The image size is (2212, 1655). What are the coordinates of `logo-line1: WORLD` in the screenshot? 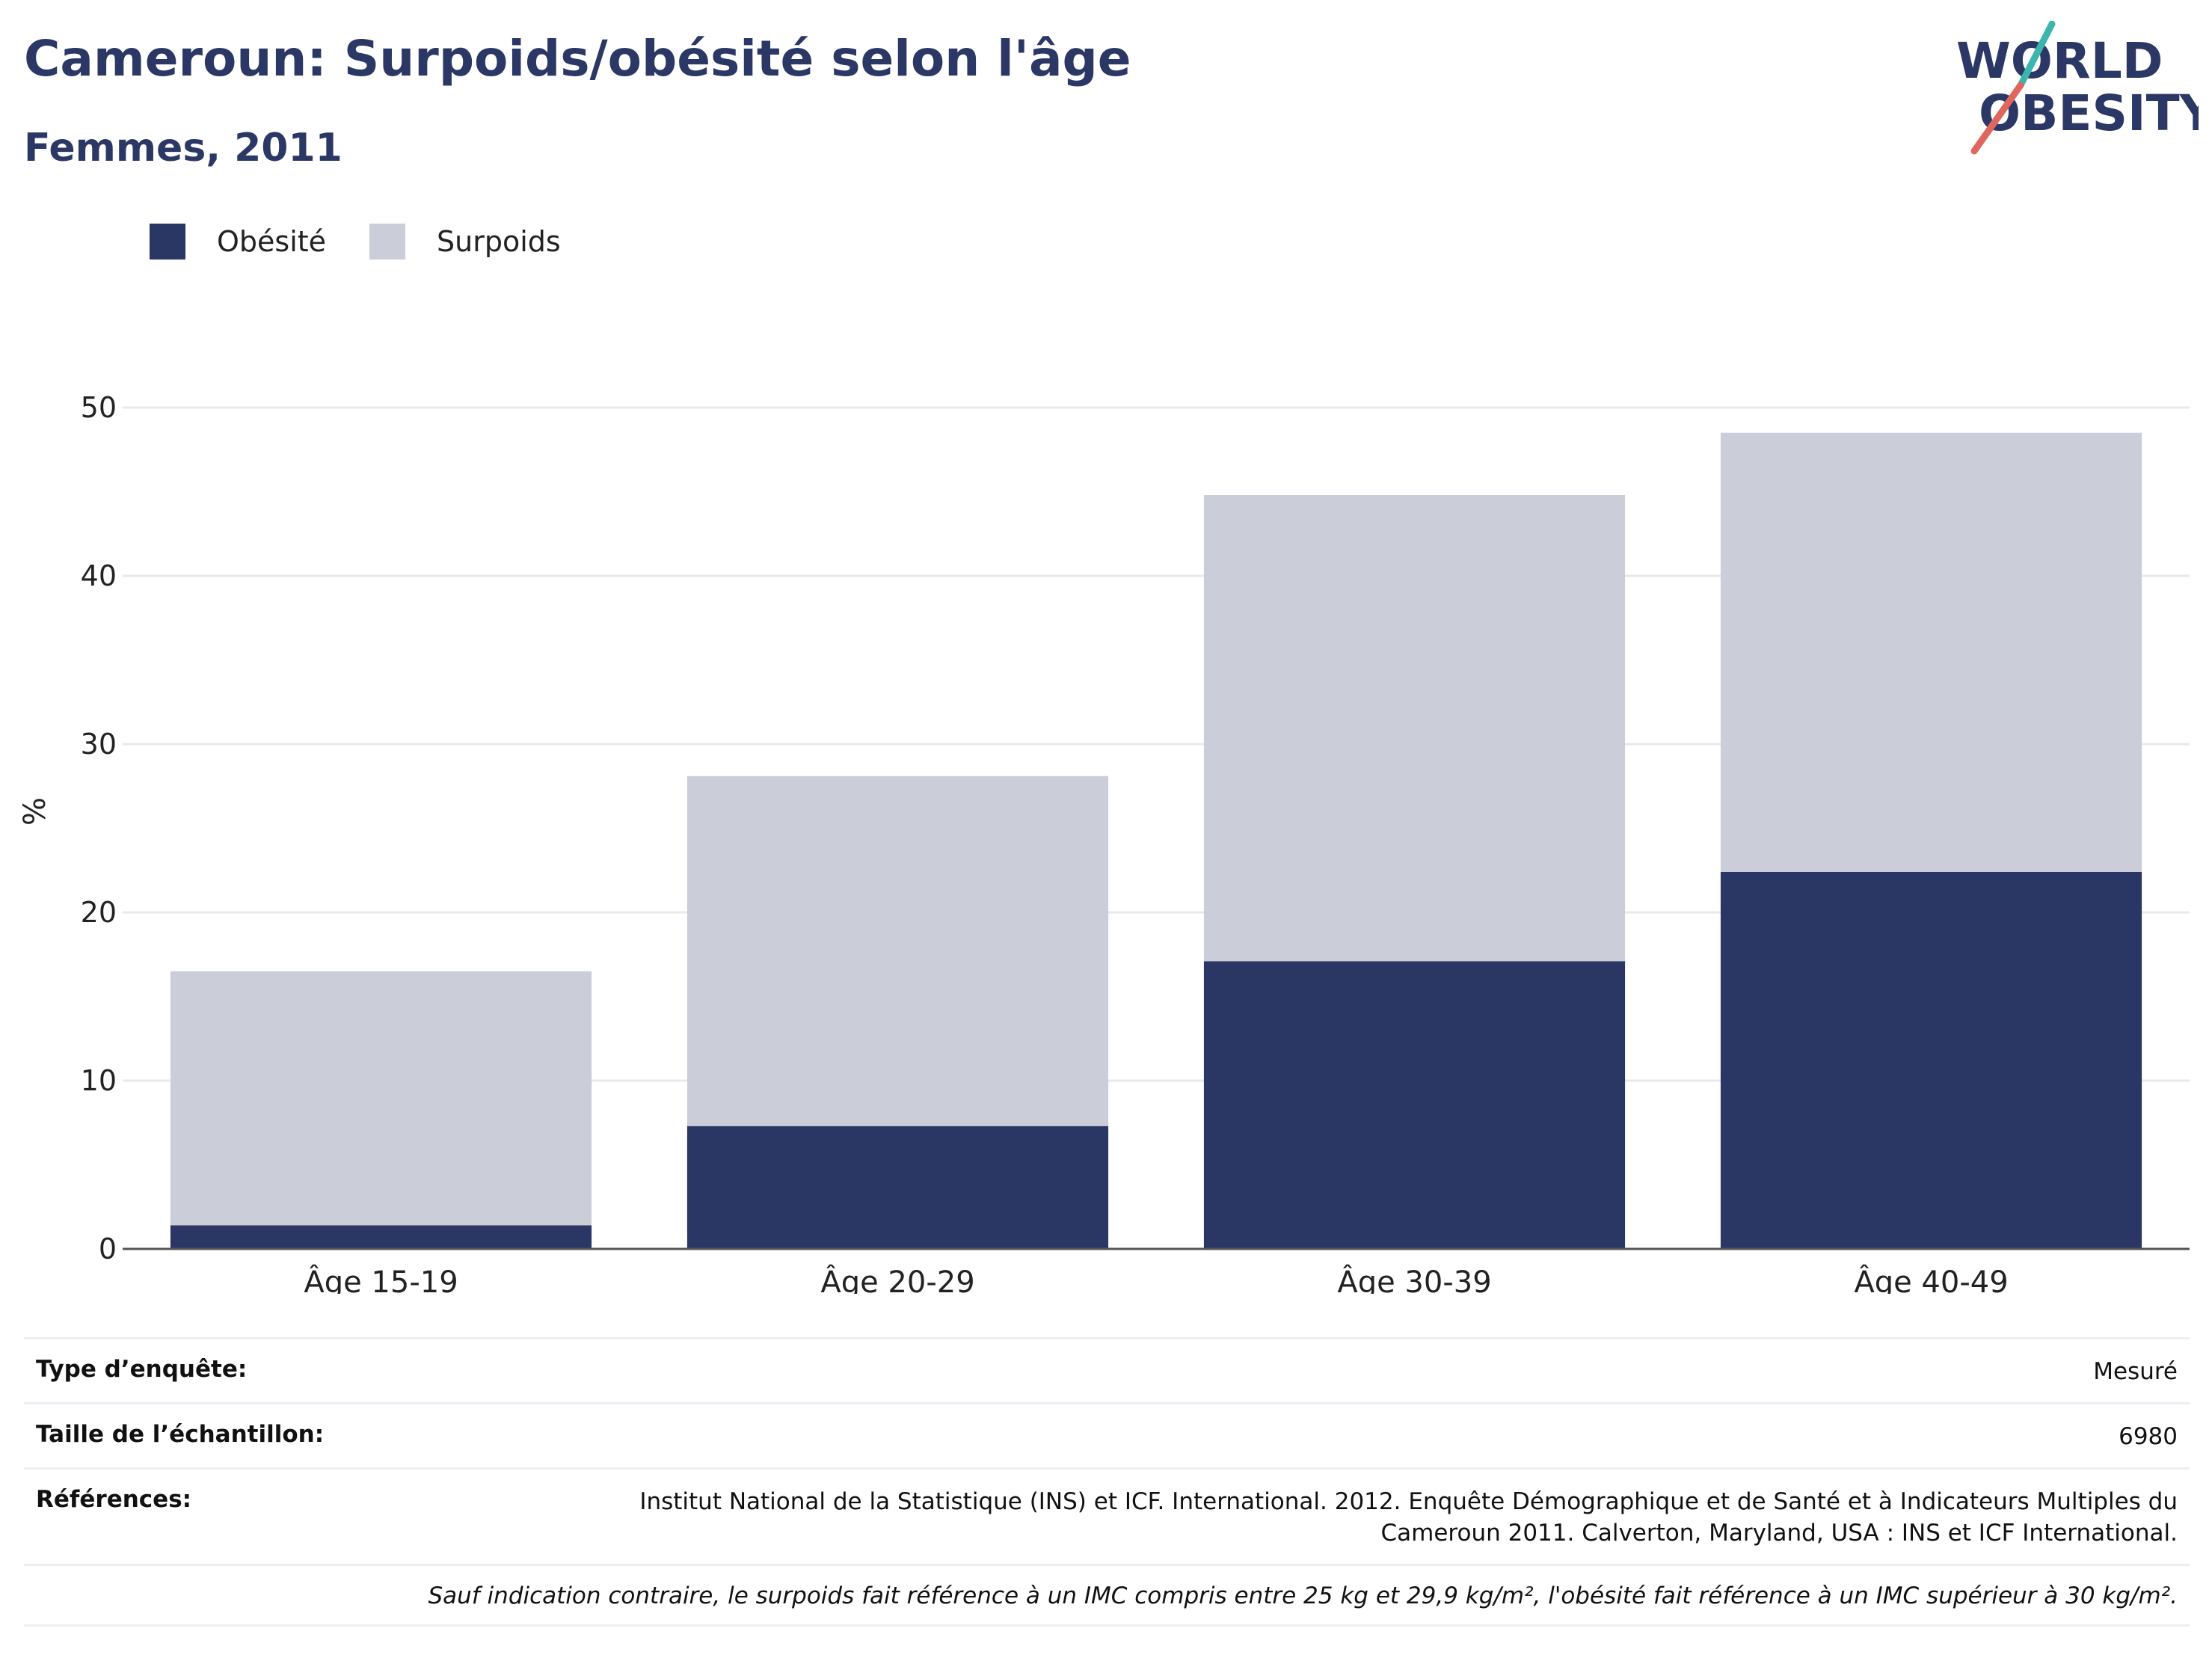 It's located at (2059, 61).